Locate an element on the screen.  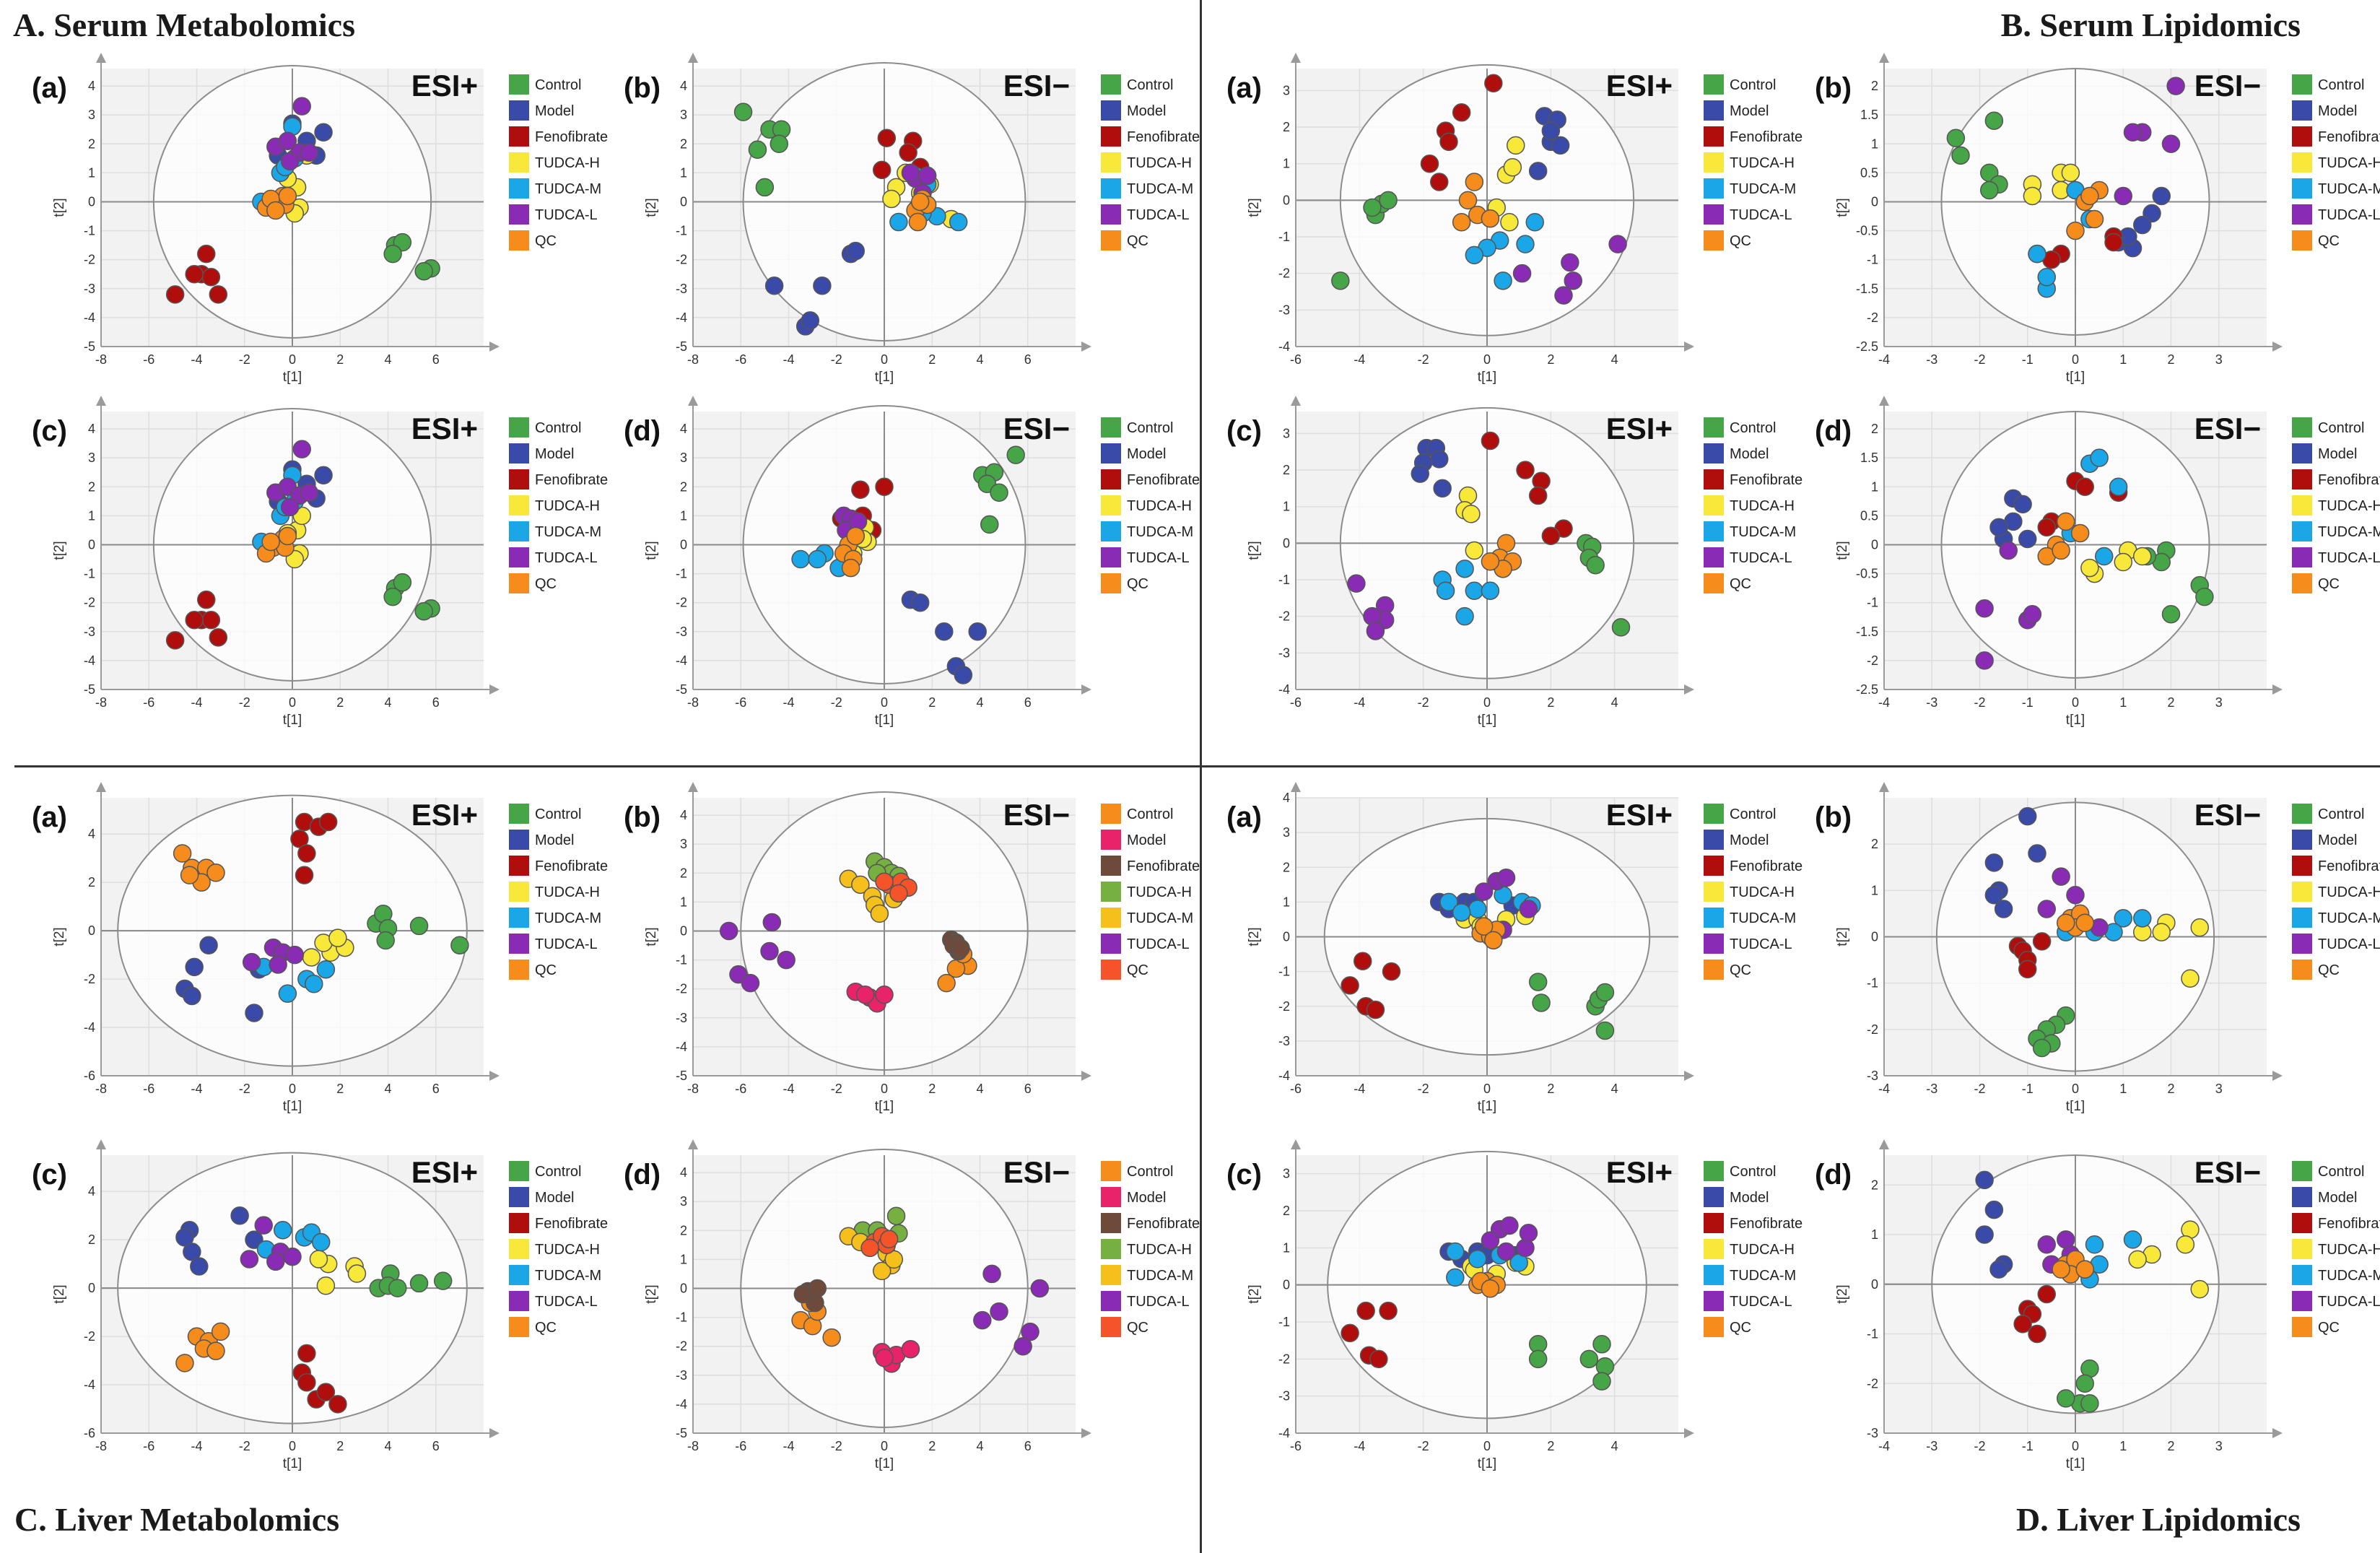
x-tick-label: 1 is located at coordinates (2123, 1089).